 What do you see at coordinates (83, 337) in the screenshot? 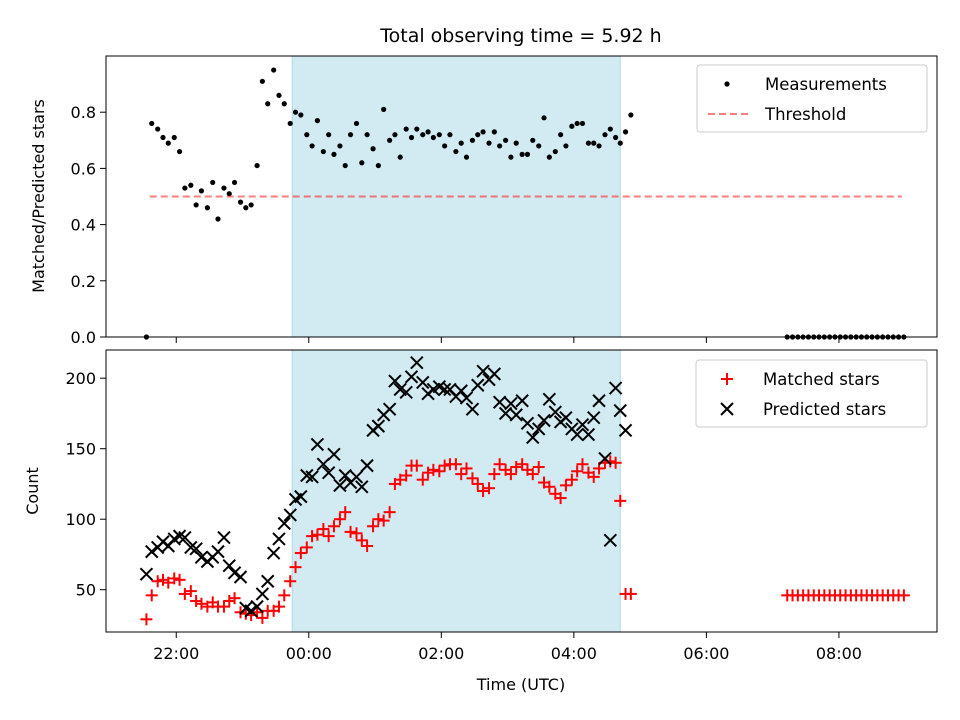
I see `top-y-tick-label: 0.0` at bounding box center [83, 337].